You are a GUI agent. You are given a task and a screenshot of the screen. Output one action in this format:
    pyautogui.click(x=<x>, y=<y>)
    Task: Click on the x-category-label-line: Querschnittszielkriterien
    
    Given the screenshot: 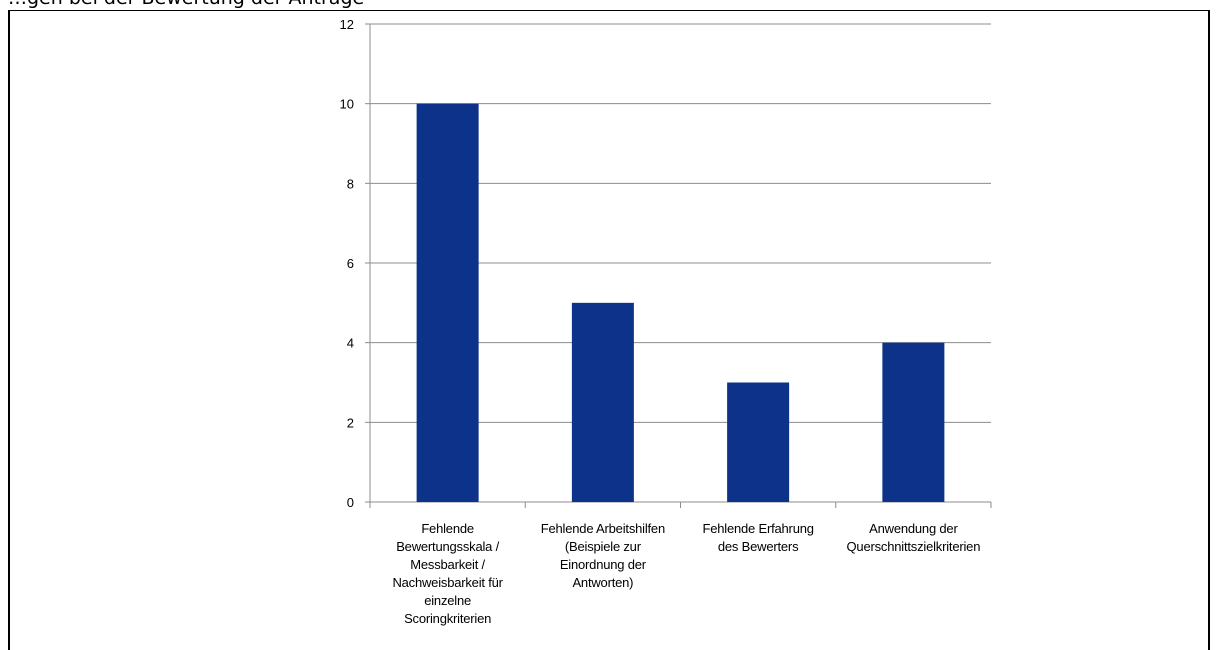 What is the action you would take?
    pyautogui.click(x=913, y=546)
    